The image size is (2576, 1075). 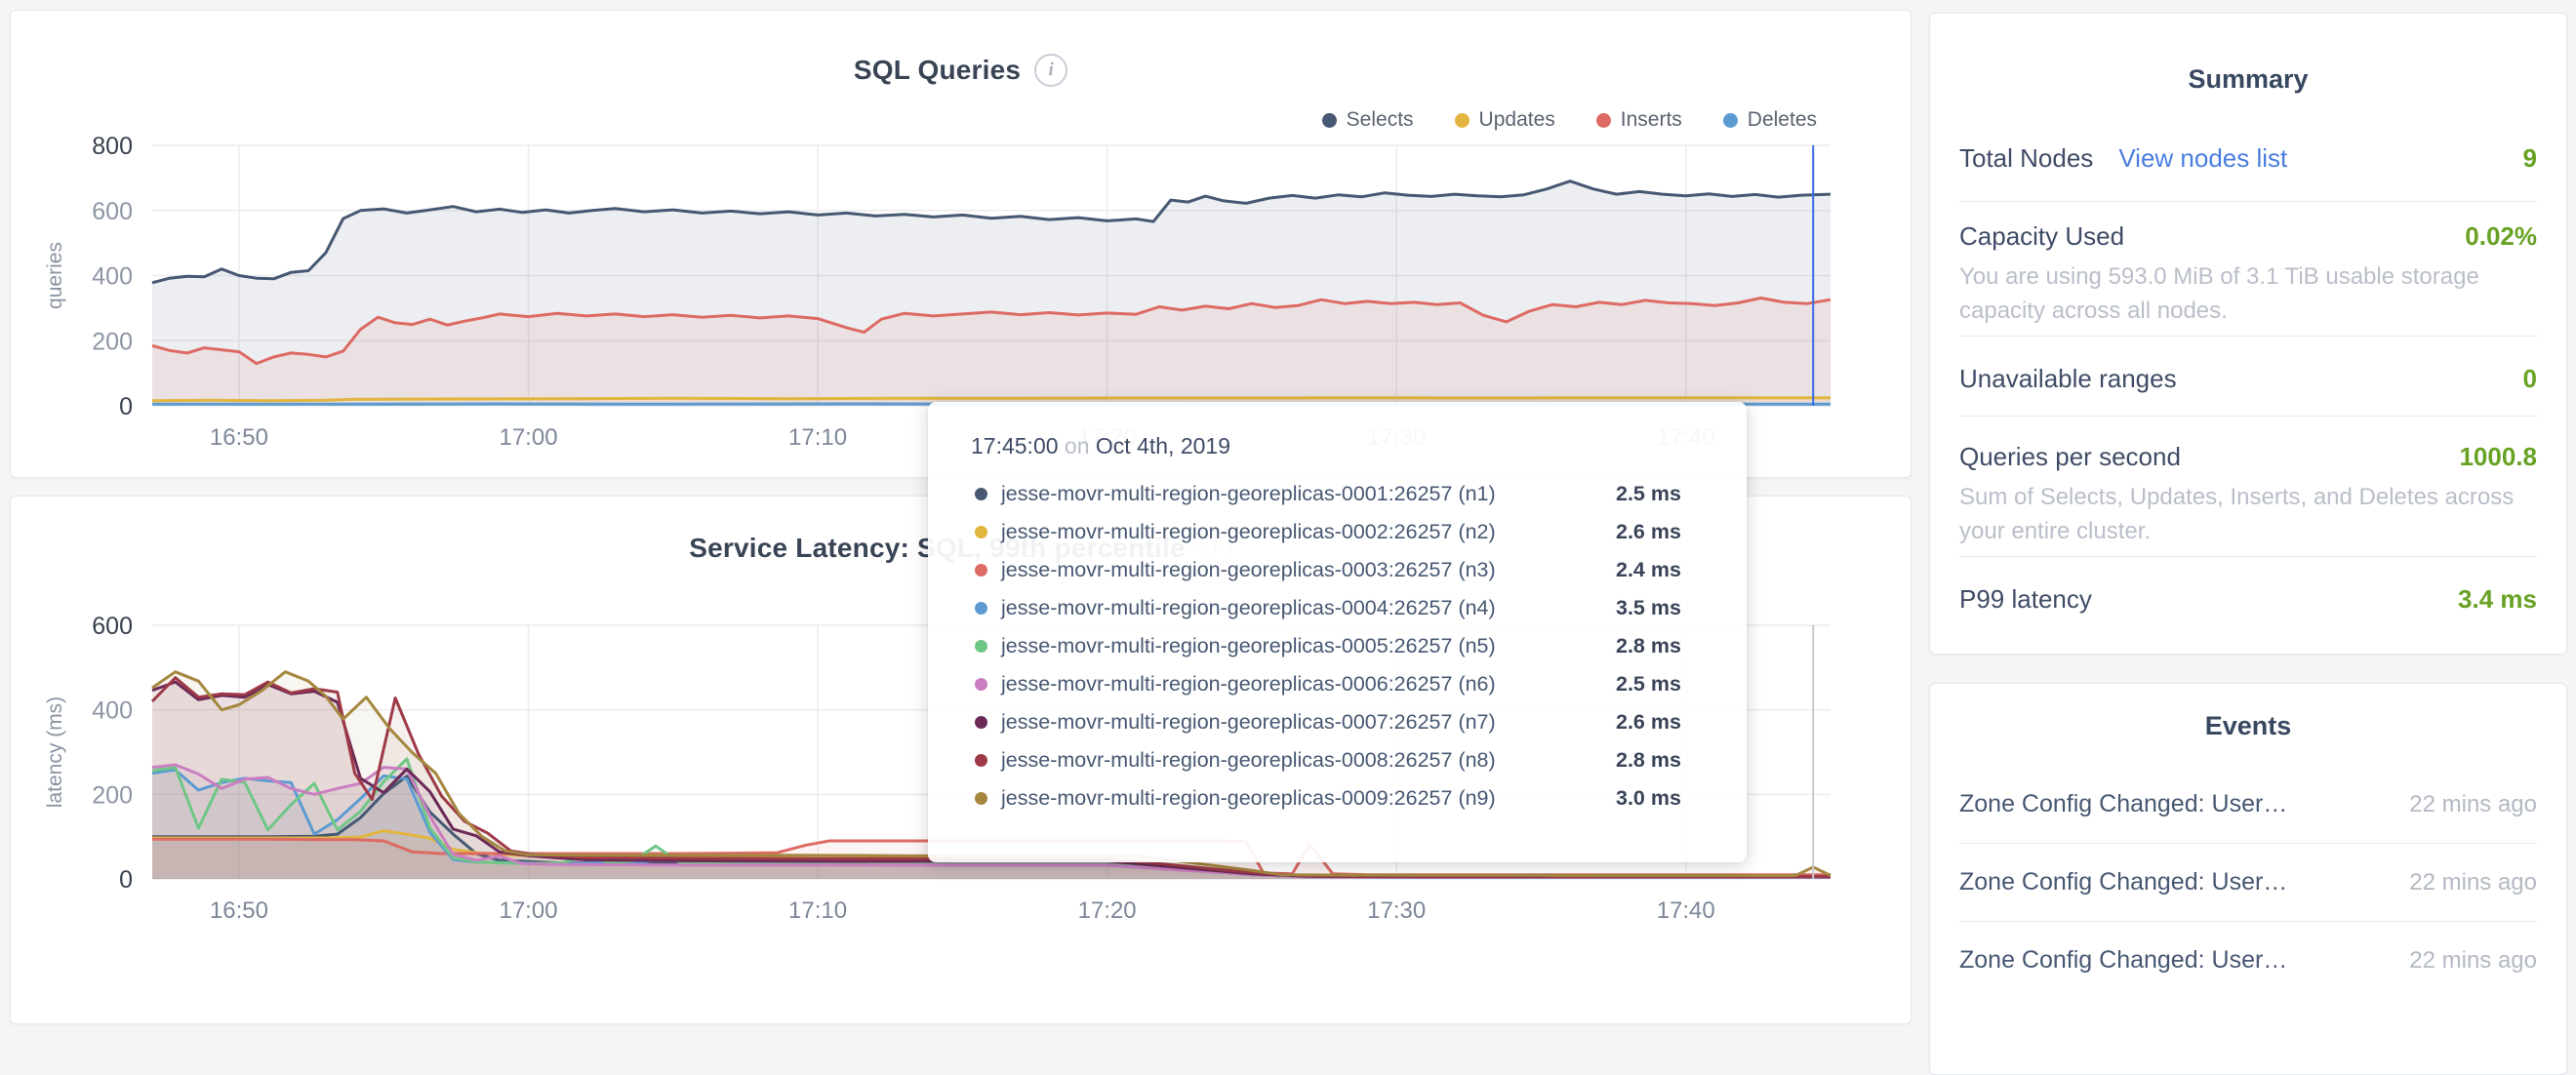 What do you see at coordinates (2068, 378) in the screenshot?
I see `unavailable-ranges-label: Unavailable ranges` at bounding box center [2068, 378].